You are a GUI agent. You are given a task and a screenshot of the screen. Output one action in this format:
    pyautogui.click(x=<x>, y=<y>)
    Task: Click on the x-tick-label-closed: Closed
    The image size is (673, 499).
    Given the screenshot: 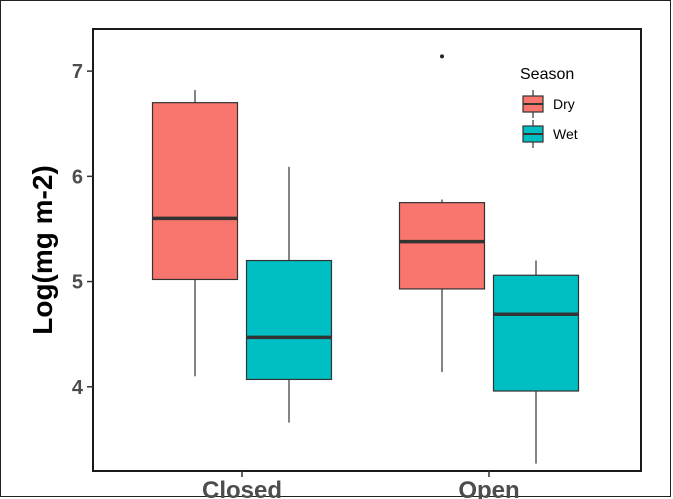 What is the action you would take?
    pyautogui.click(x=242, y=488)
    